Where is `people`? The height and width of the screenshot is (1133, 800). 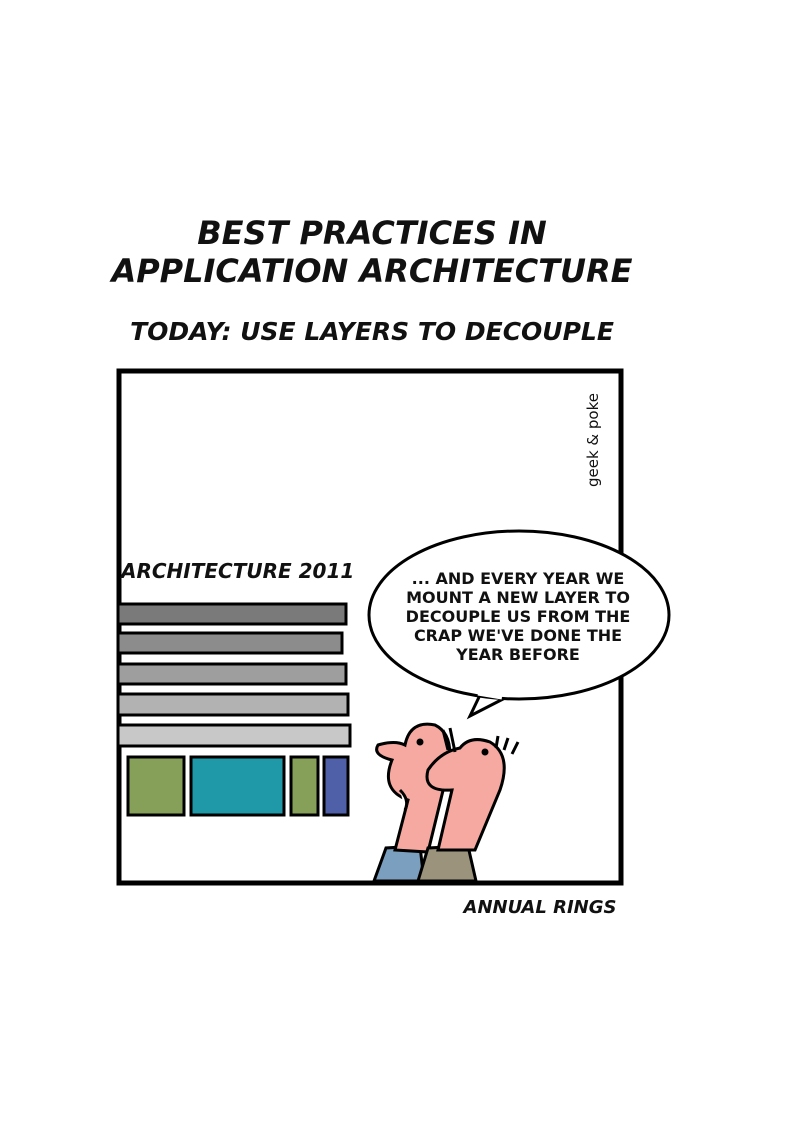 people is located at coordinates (445, 802).